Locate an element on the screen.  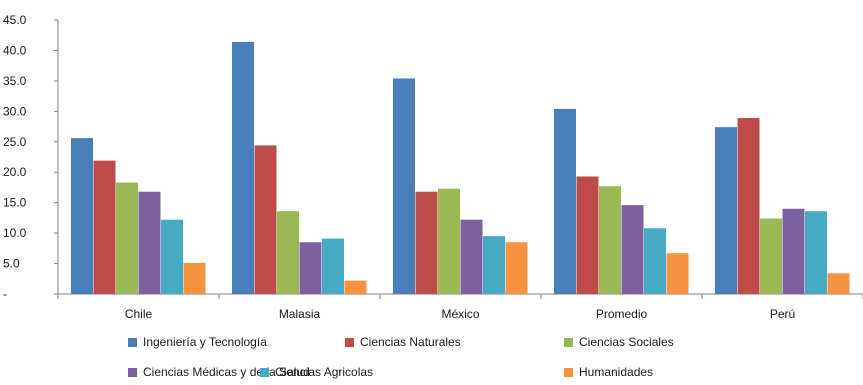
x-tick-label: Promedio is located at coordinates (622, 314).